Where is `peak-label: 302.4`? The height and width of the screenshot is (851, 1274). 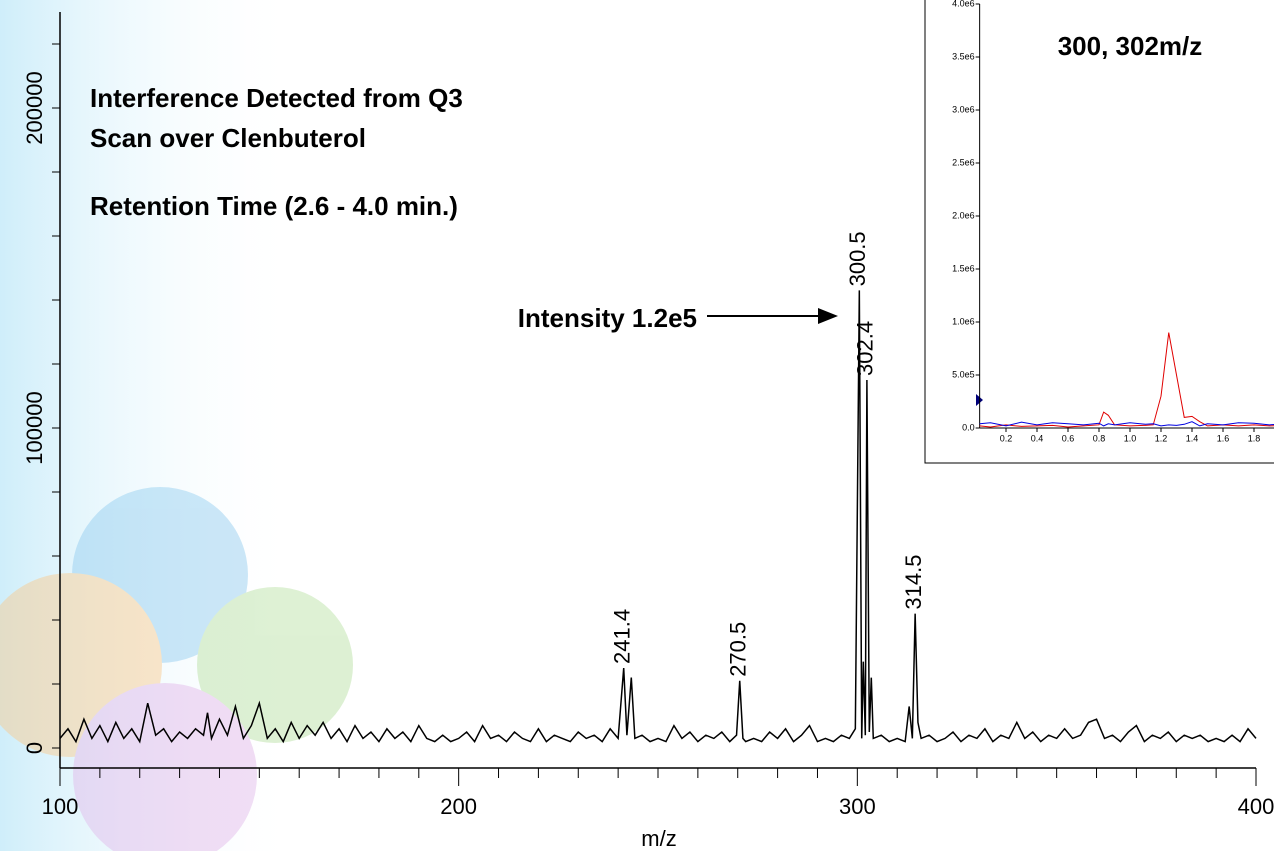
peak-label: 302.4 is located at coordinates (865, 348).